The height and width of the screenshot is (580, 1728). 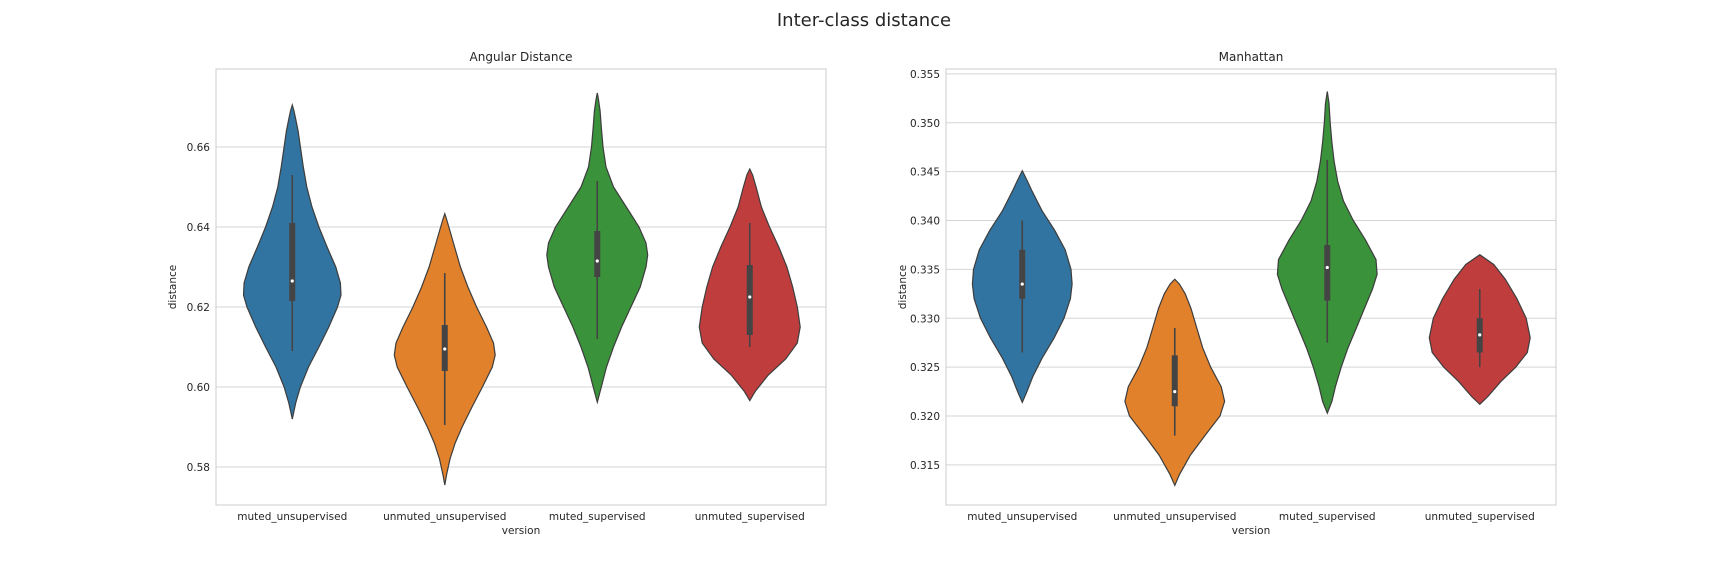 What do you see at coordinates (198, 468) in the screenshot?
I see `y-tick-label: 0.58` at bounding box center [198, 468].